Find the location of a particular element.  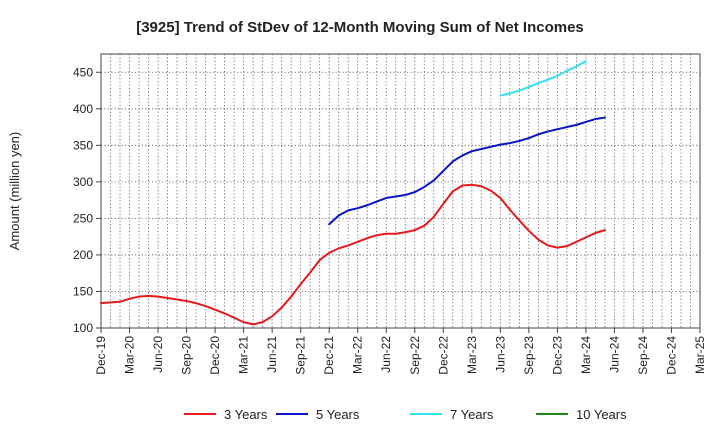

legend-label-7-years: 7 Years is located at coordinates (472, 414).